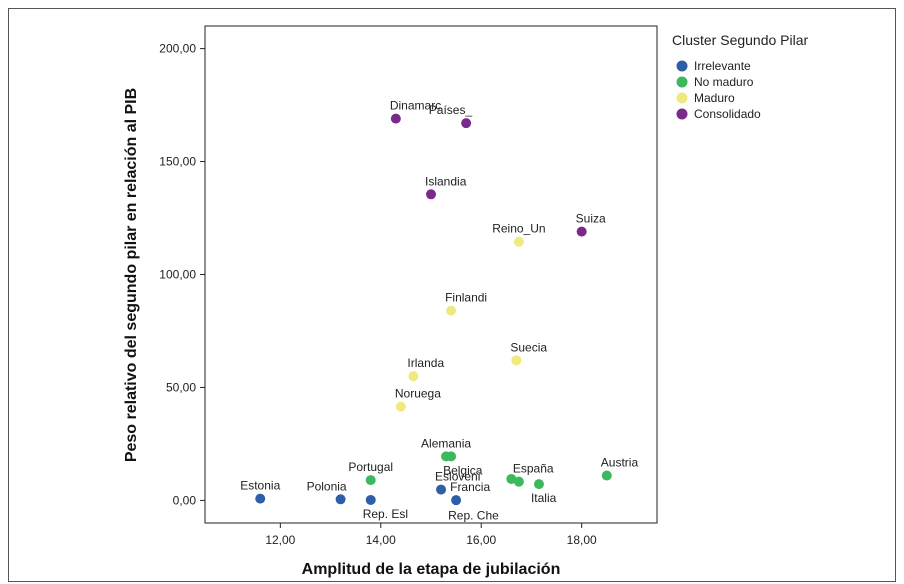 This screenshot has height=584, width=904. I want to click on point-label: Islandia, so click(446, 181).